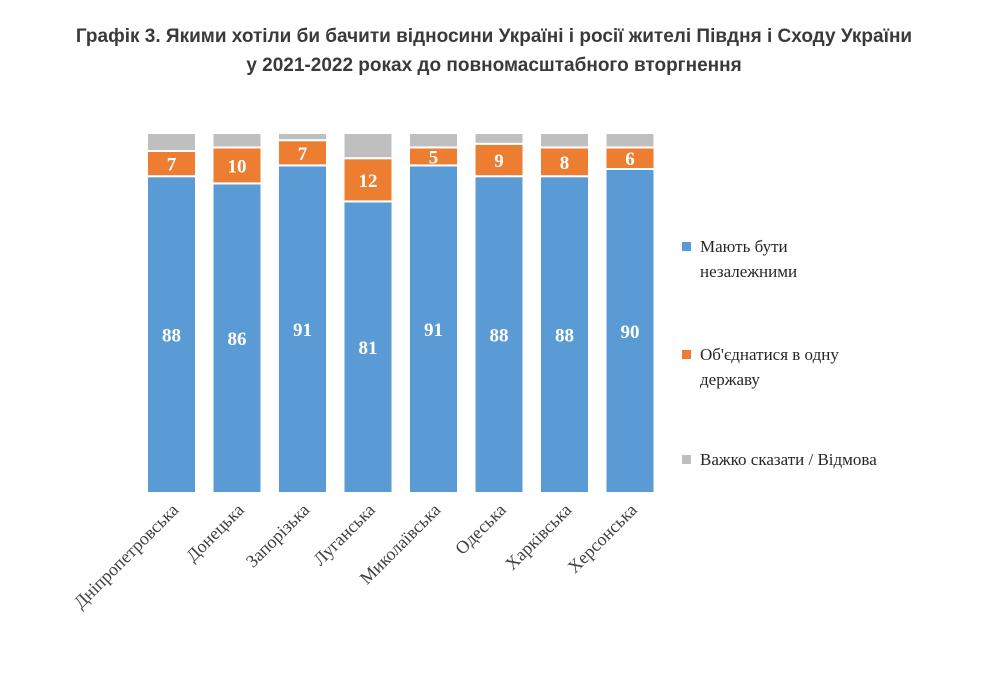 The image size is (988, 677). Describe the element at coordinates (686, 459) in the screenshot. I see `legend-swatch-hard-to-say` at that location.